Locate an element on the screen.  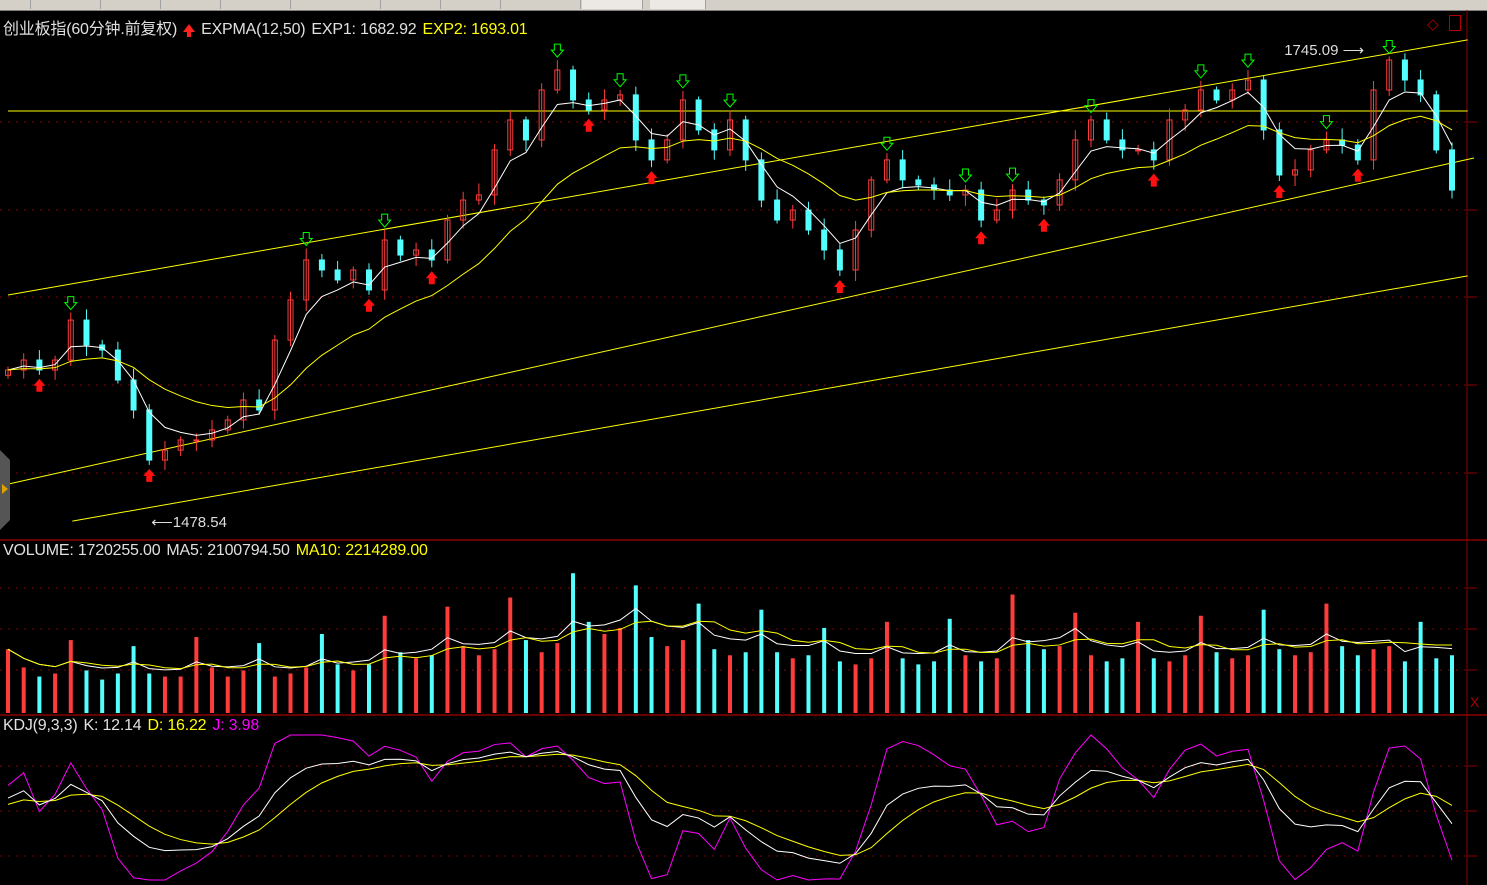
kdj-k-line is located at coordinates (730, 807).